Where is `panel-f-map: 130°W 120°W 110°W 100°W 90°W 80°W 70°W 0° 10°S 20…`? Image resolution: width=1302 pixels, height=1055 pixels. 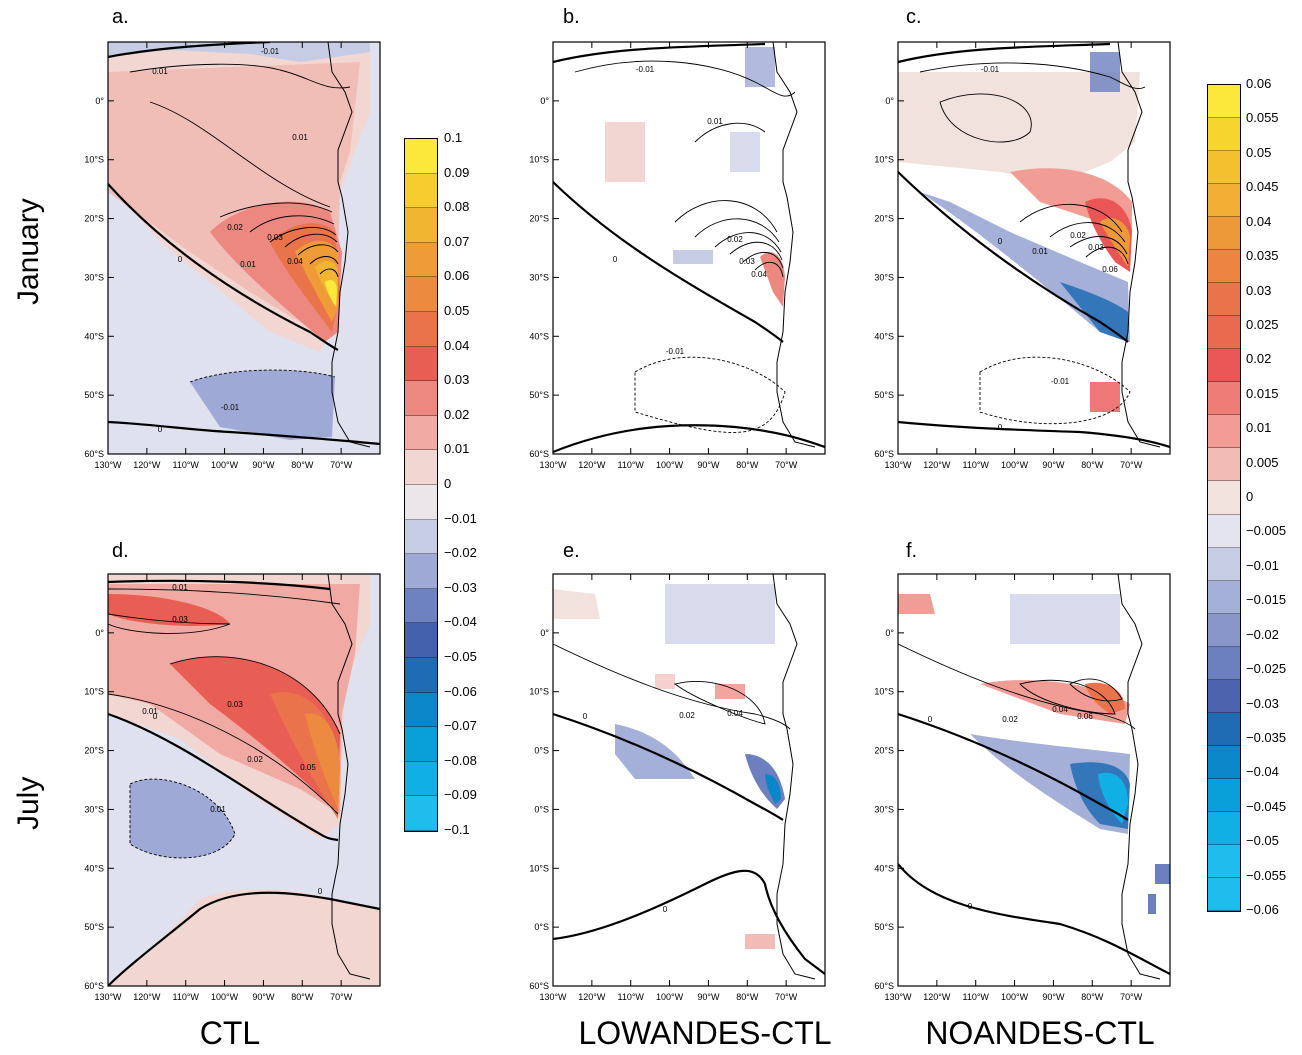 panel-f-map: 130°W 120°W 110°W 100°W 90°W 80°W 70°W 0° 10°S 20… is located at coordinates (1022, 787).